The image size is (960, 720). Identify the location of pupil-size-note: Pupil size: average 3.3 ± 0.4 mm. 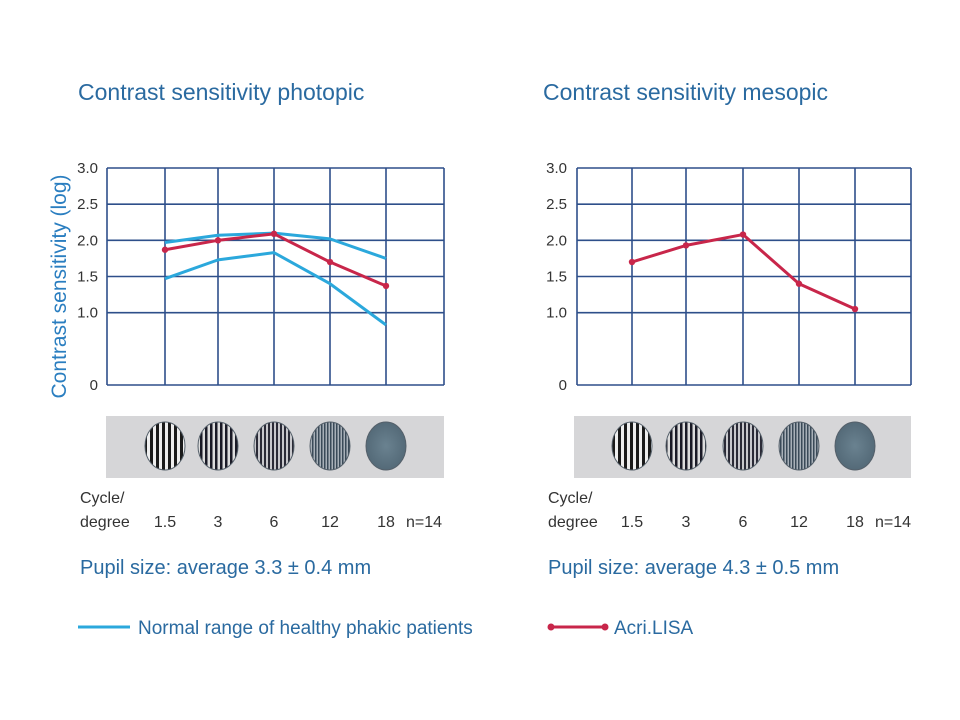
(225, 568).